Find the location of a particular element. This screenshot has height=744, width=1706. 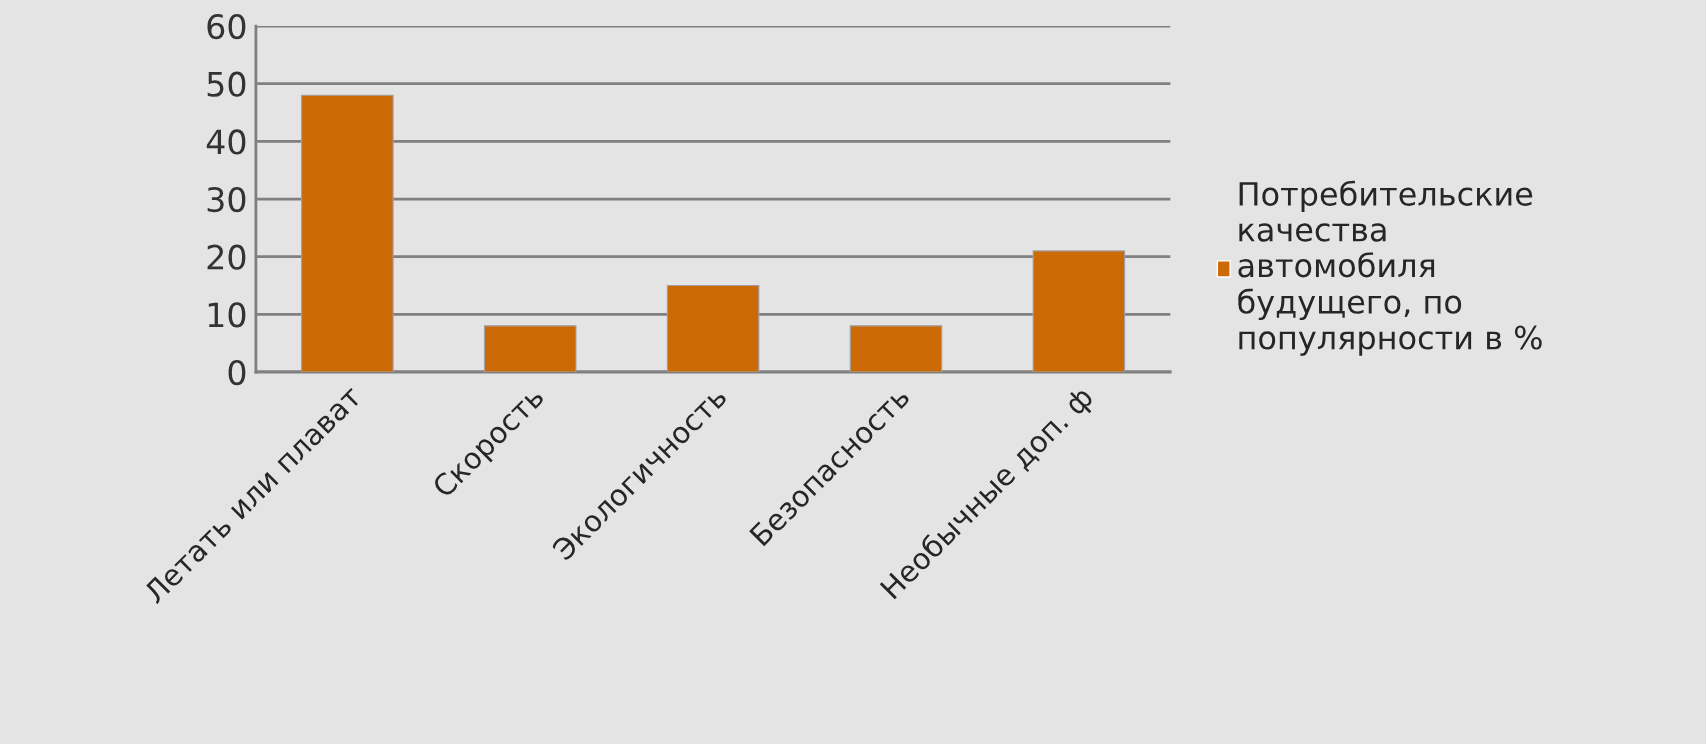

y-tick-label: 10 is located at coordinates (227, 315).